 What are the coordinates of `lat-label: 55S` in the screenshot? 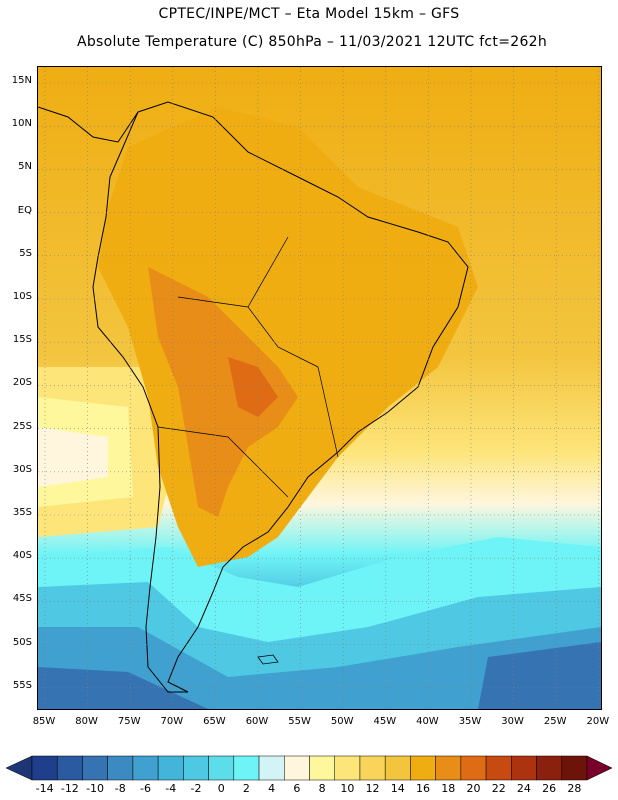 It's located at (22, 685).